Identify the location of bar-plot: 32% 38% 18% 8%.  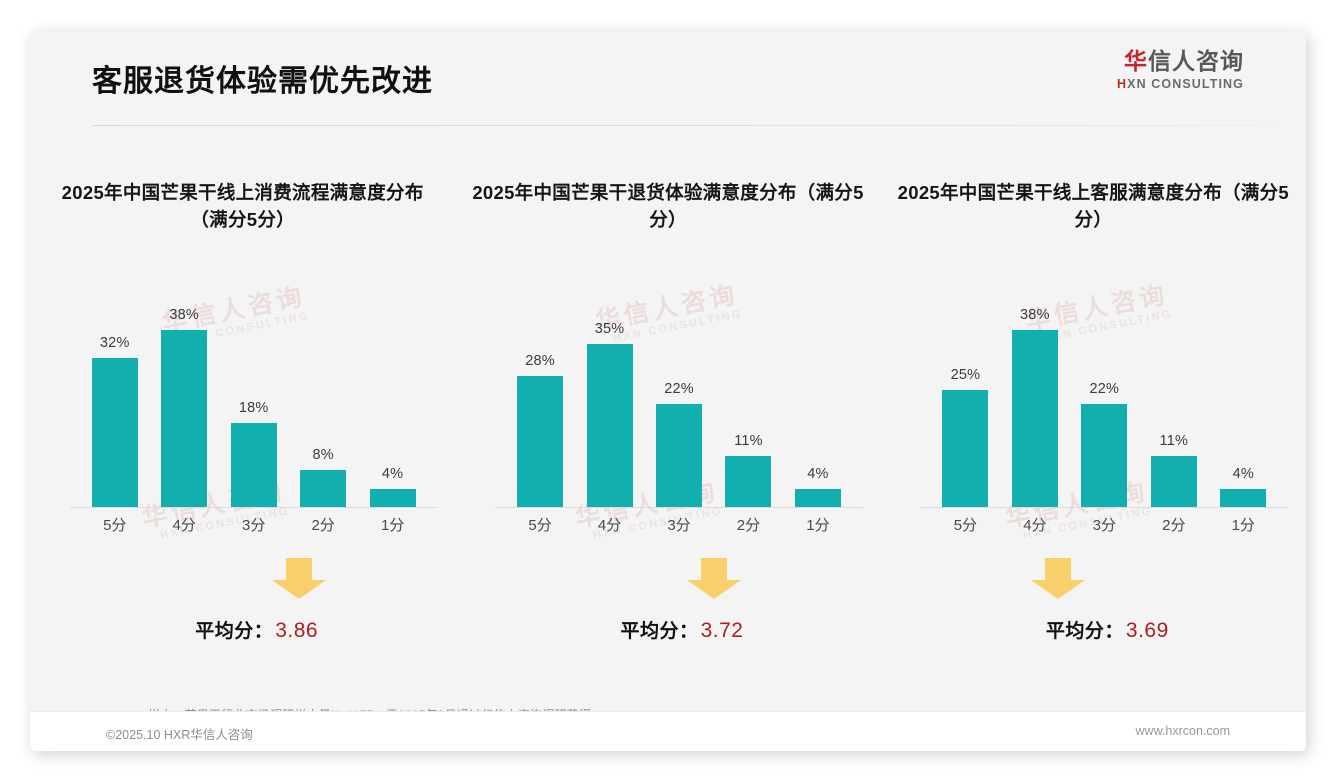
(254, 398).